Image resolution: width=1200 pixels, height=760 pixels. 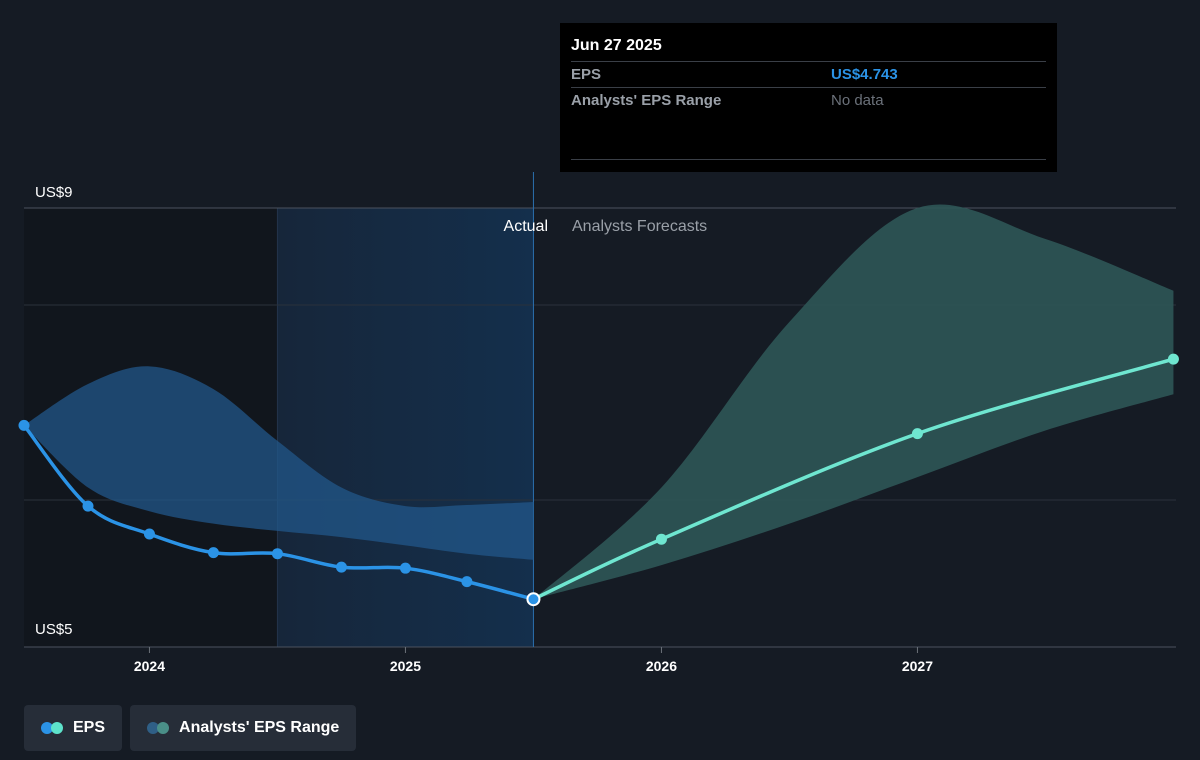 I want to click on forecast-label: Analysts Forecasts, so click(x=639, y=226).